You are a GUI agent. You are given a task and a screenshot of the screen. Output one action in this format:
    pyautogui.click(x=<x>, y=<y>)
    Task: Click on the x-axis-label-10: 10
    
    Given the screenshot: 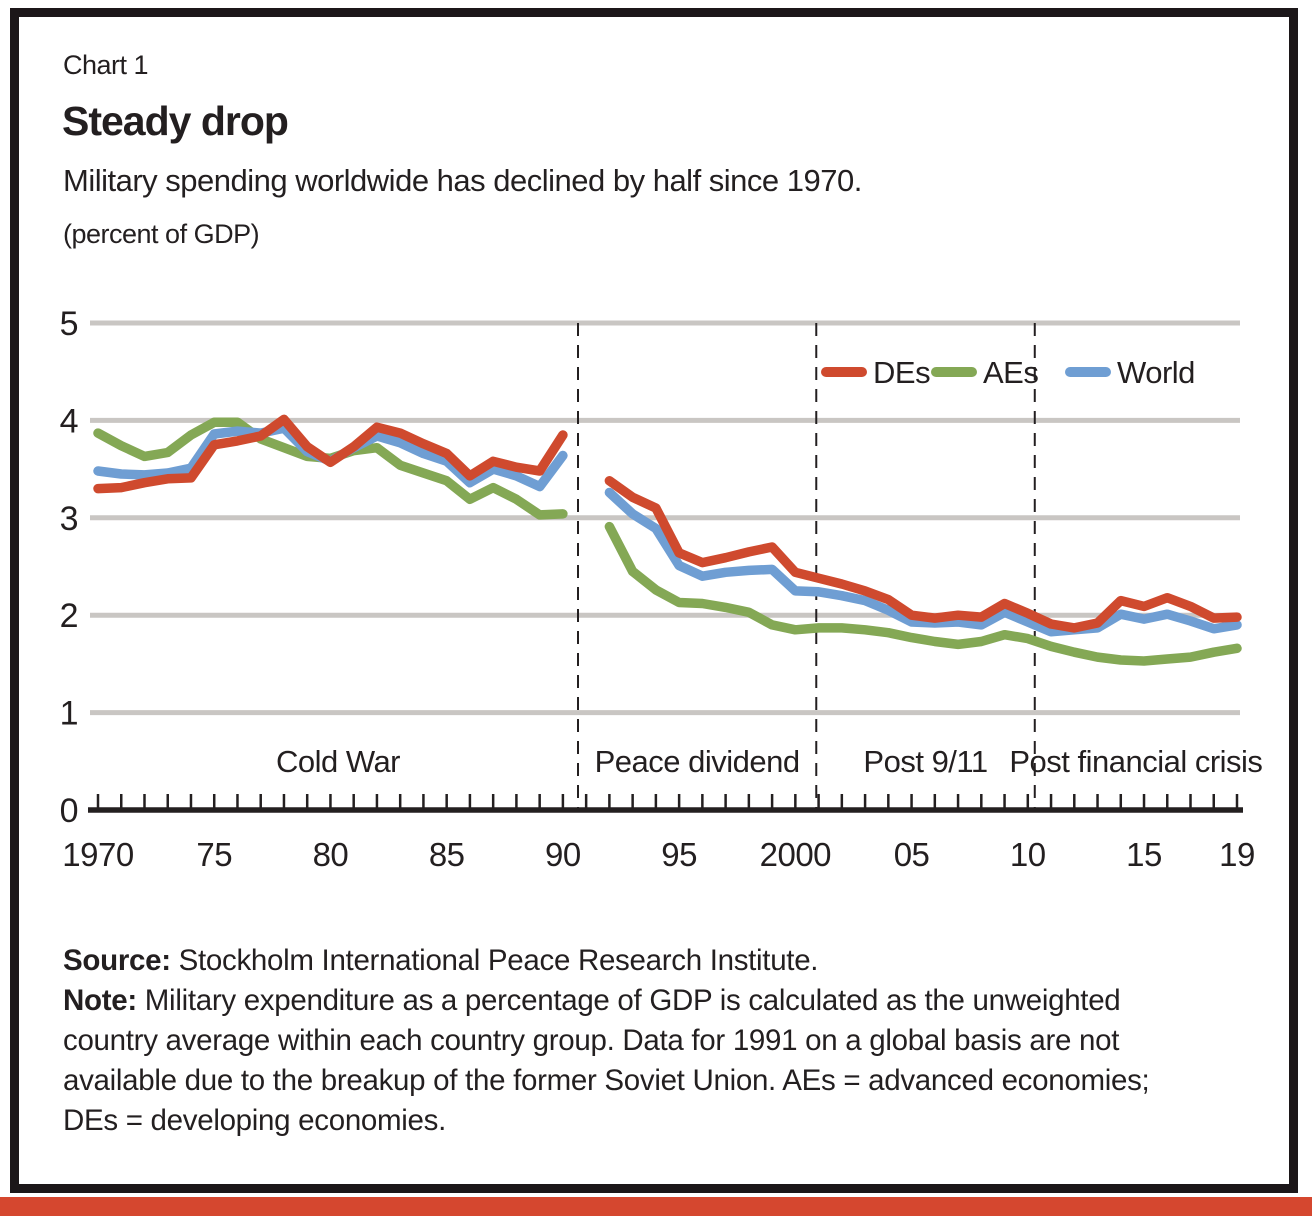 What is the action you would take?
    pyautogui.click(x=1028, y=854)
    